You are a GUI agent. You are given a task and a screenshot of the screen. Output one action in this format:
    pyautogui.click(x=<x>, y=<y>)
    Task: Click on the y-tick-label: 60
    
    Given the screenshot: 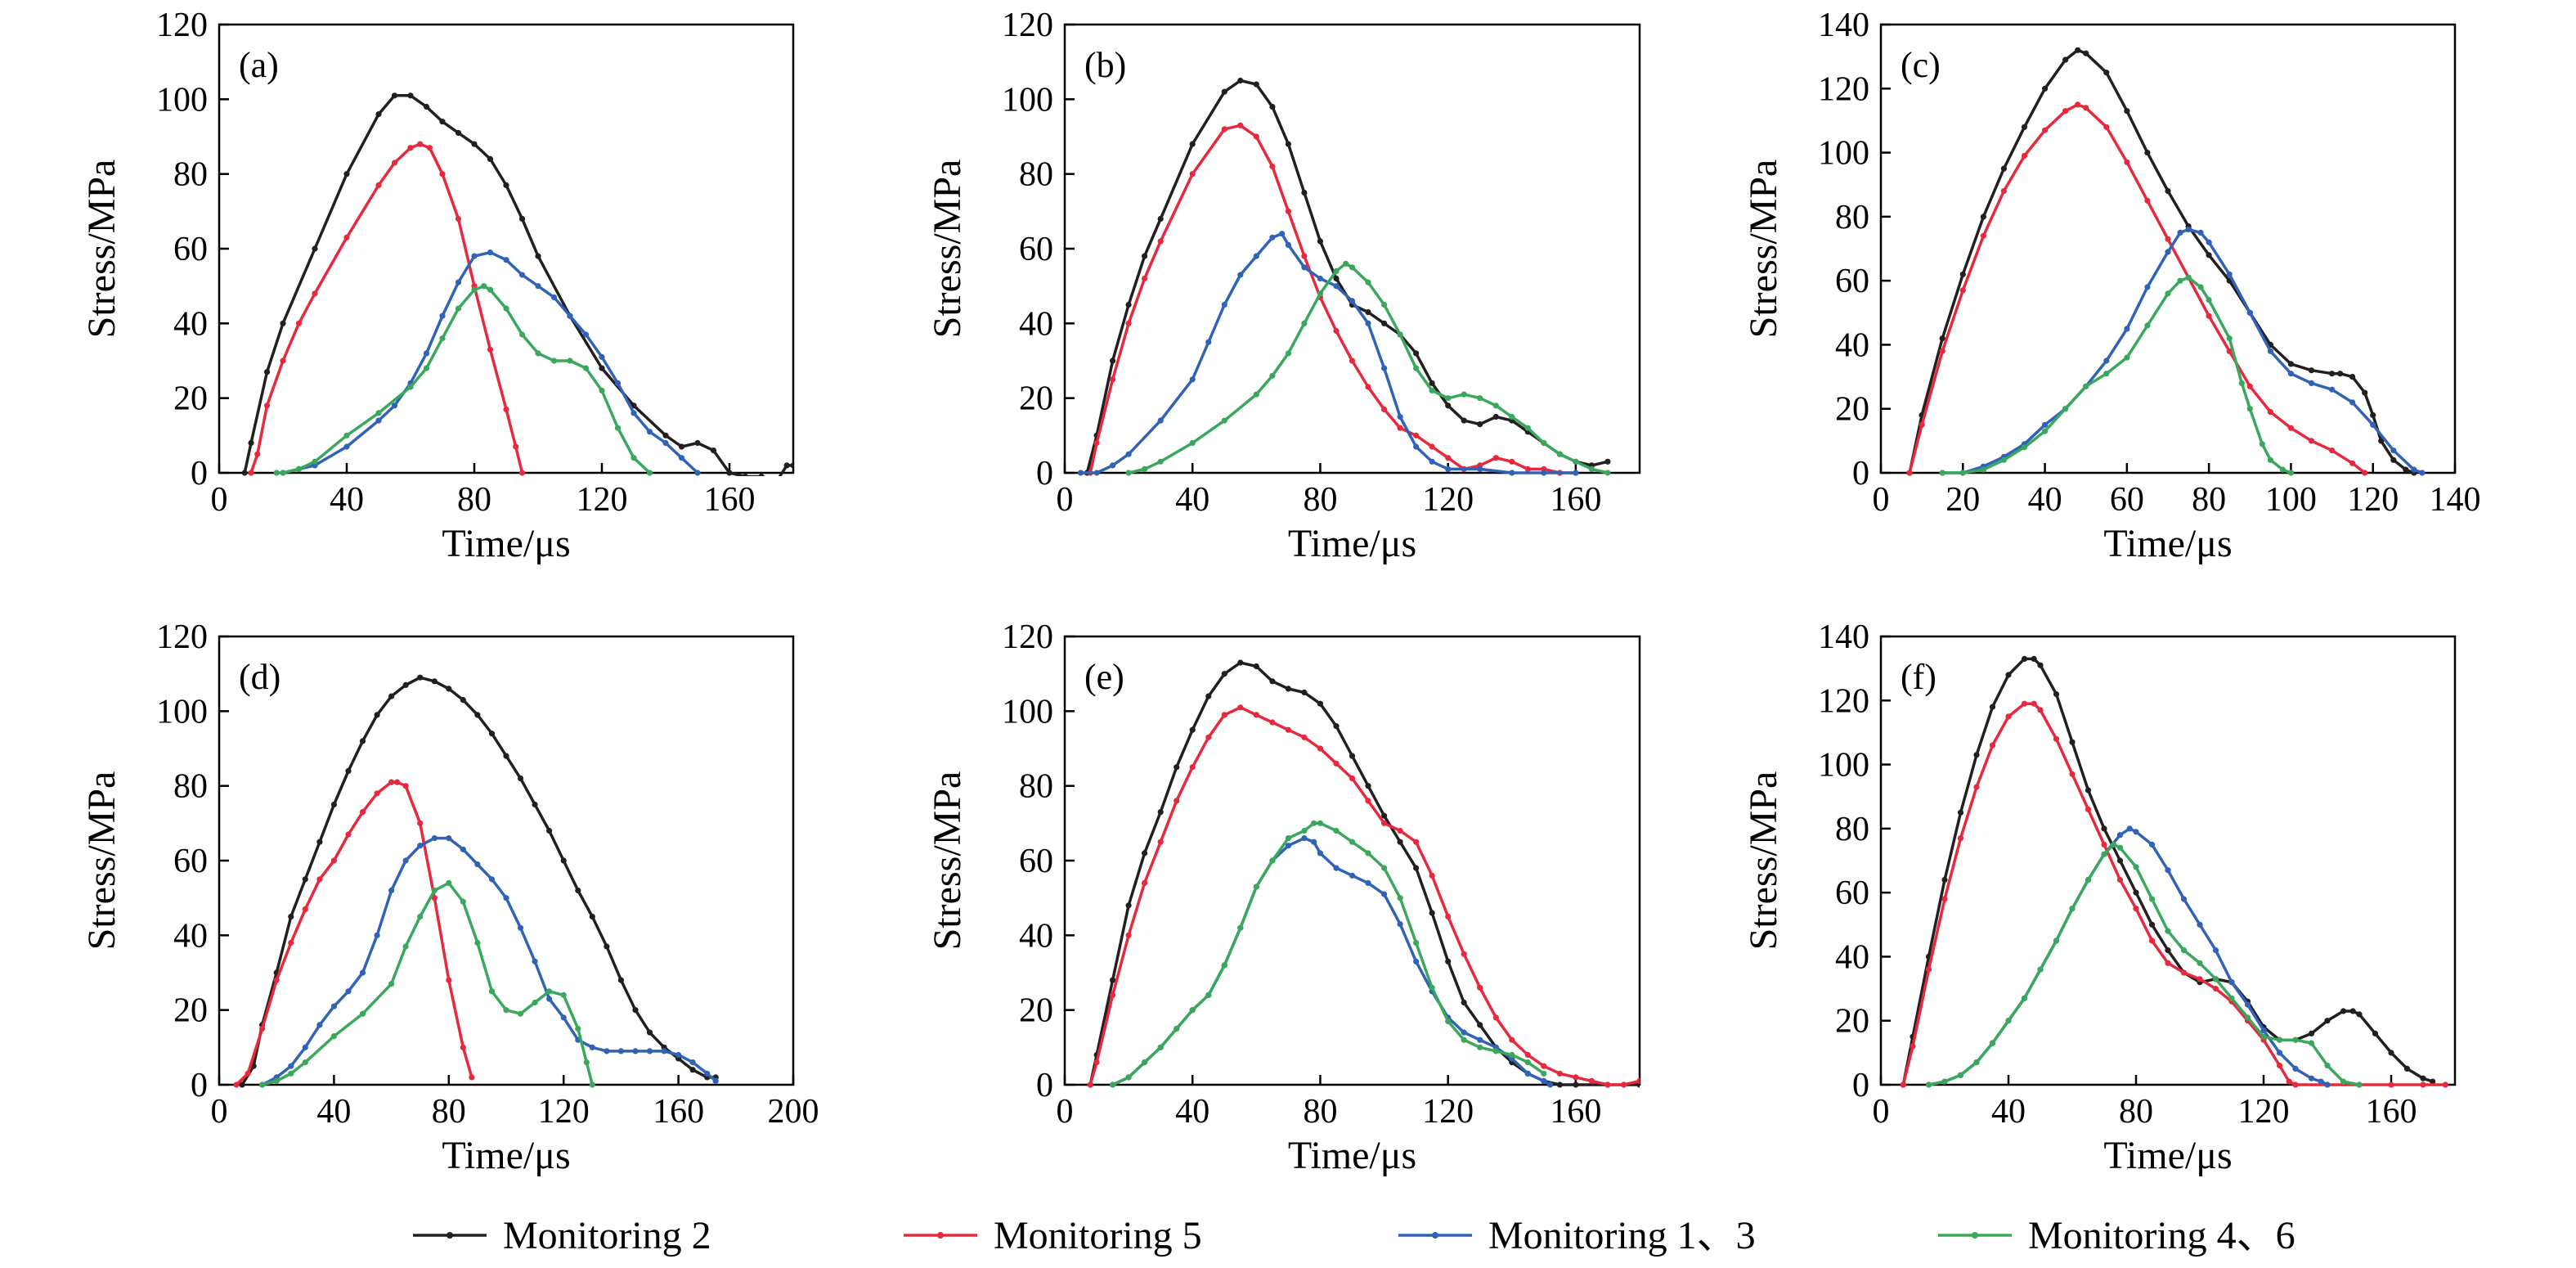 What is the action you would take?
    pyautogui.click(x=190, y=861)
    